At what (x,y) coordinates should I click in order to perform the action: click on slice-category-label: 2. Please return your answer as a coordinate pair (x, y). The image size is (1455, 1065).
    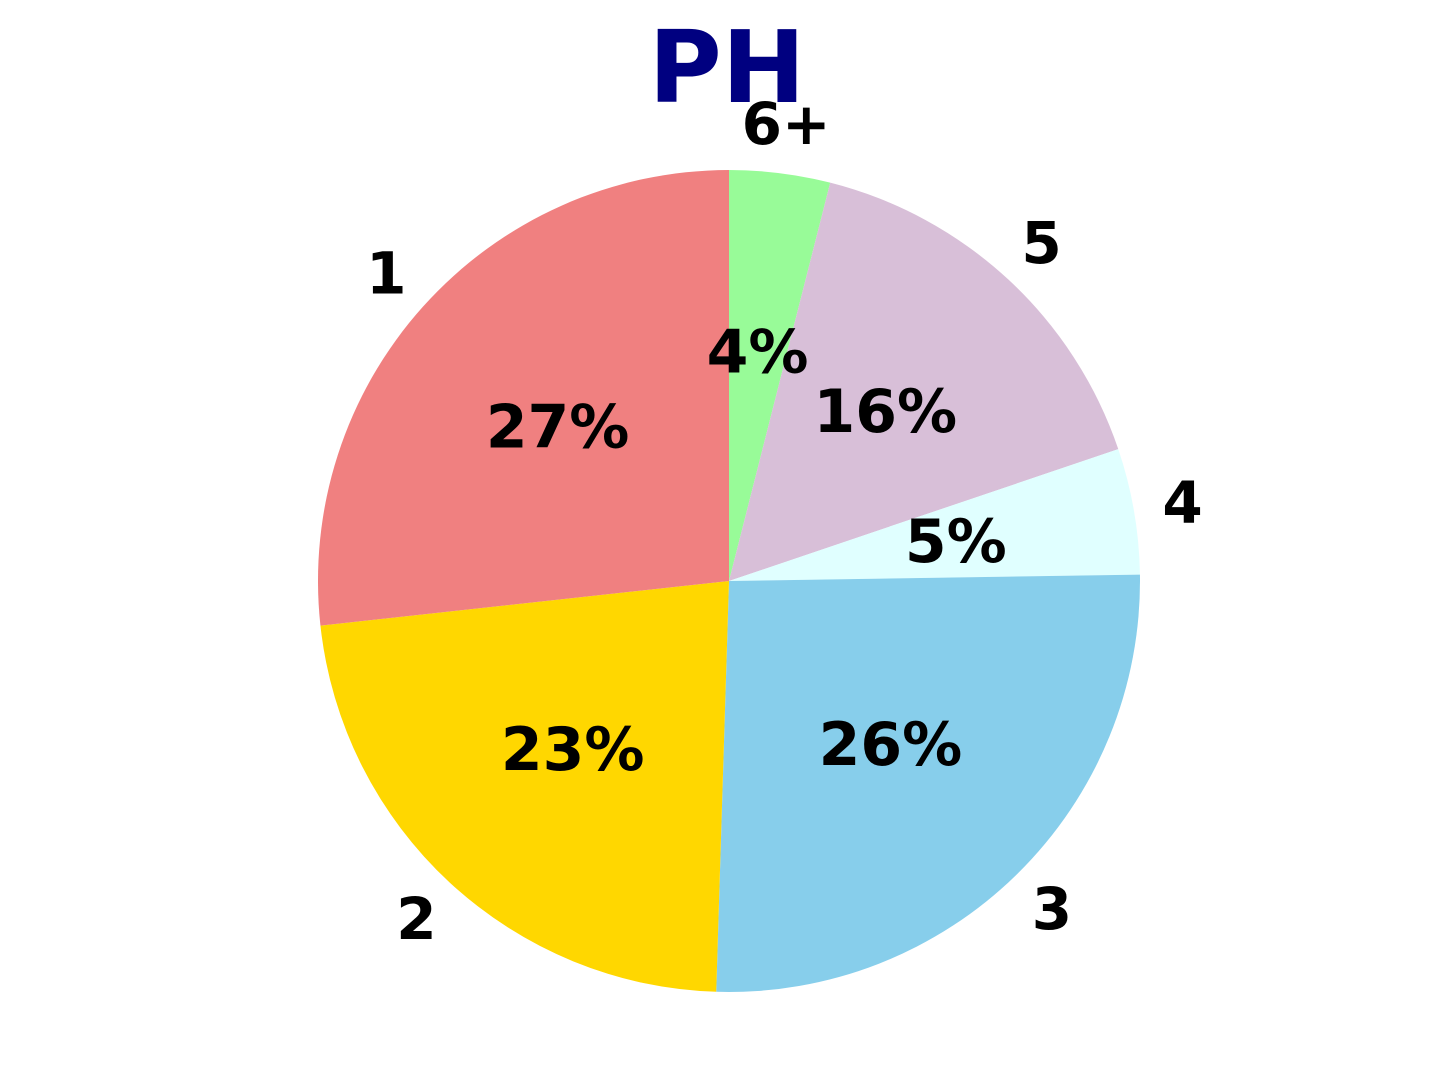
    Looking at the image, I should click on (416, 919).